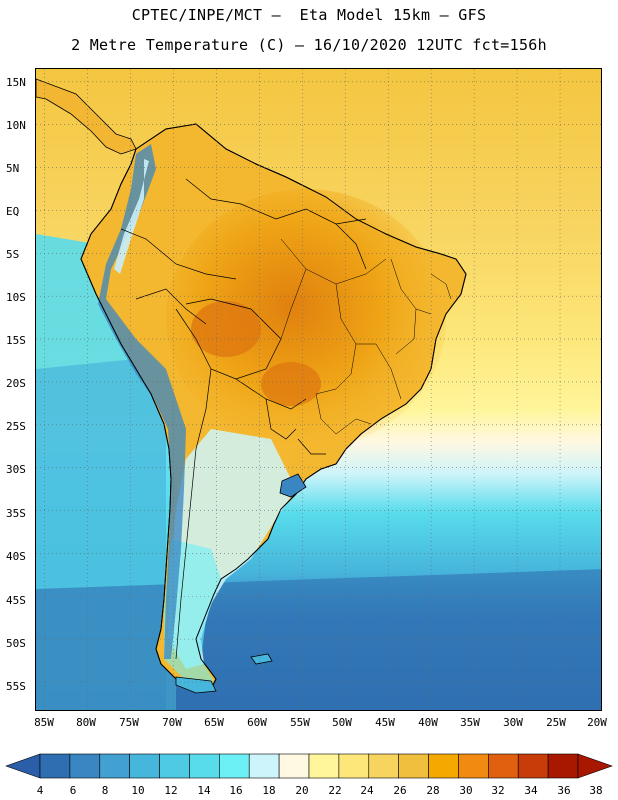  What do you see at coordinates (433, 790) in the screenshot?
I see `colorbar-label-28: 28` at bounding box center [433, 790].